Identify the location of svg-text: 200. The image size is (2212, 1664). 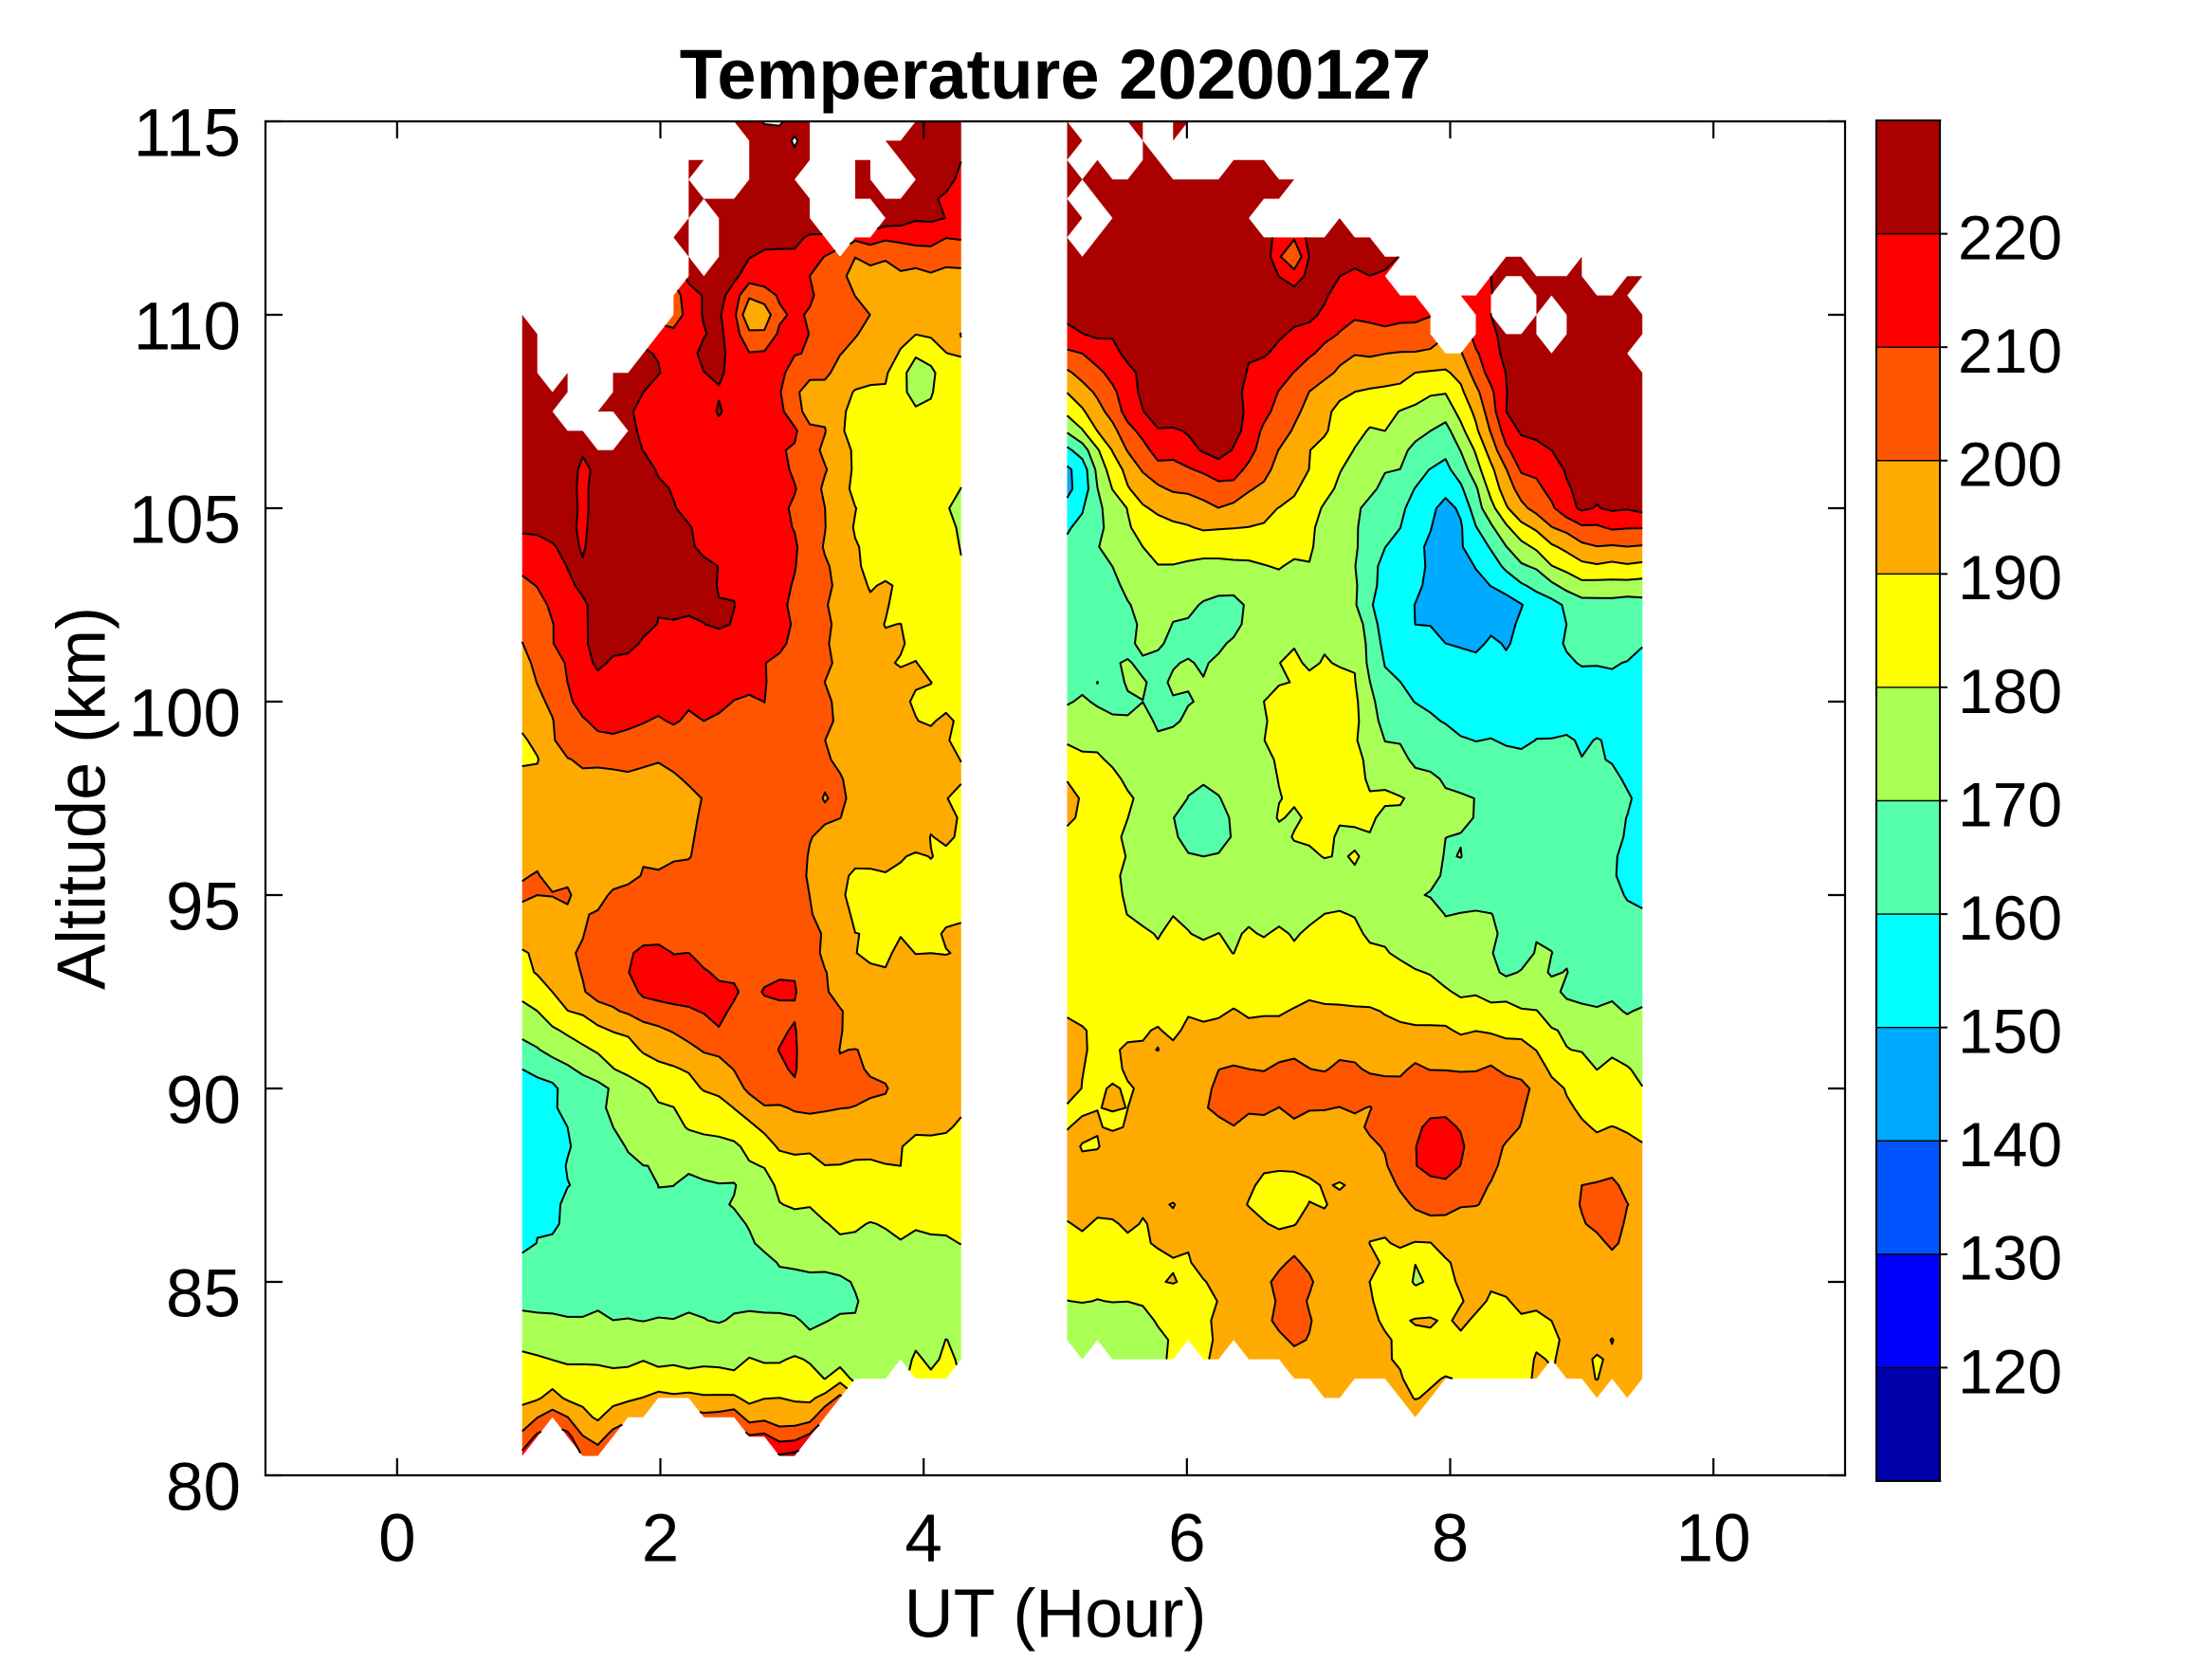
(2010, 465).